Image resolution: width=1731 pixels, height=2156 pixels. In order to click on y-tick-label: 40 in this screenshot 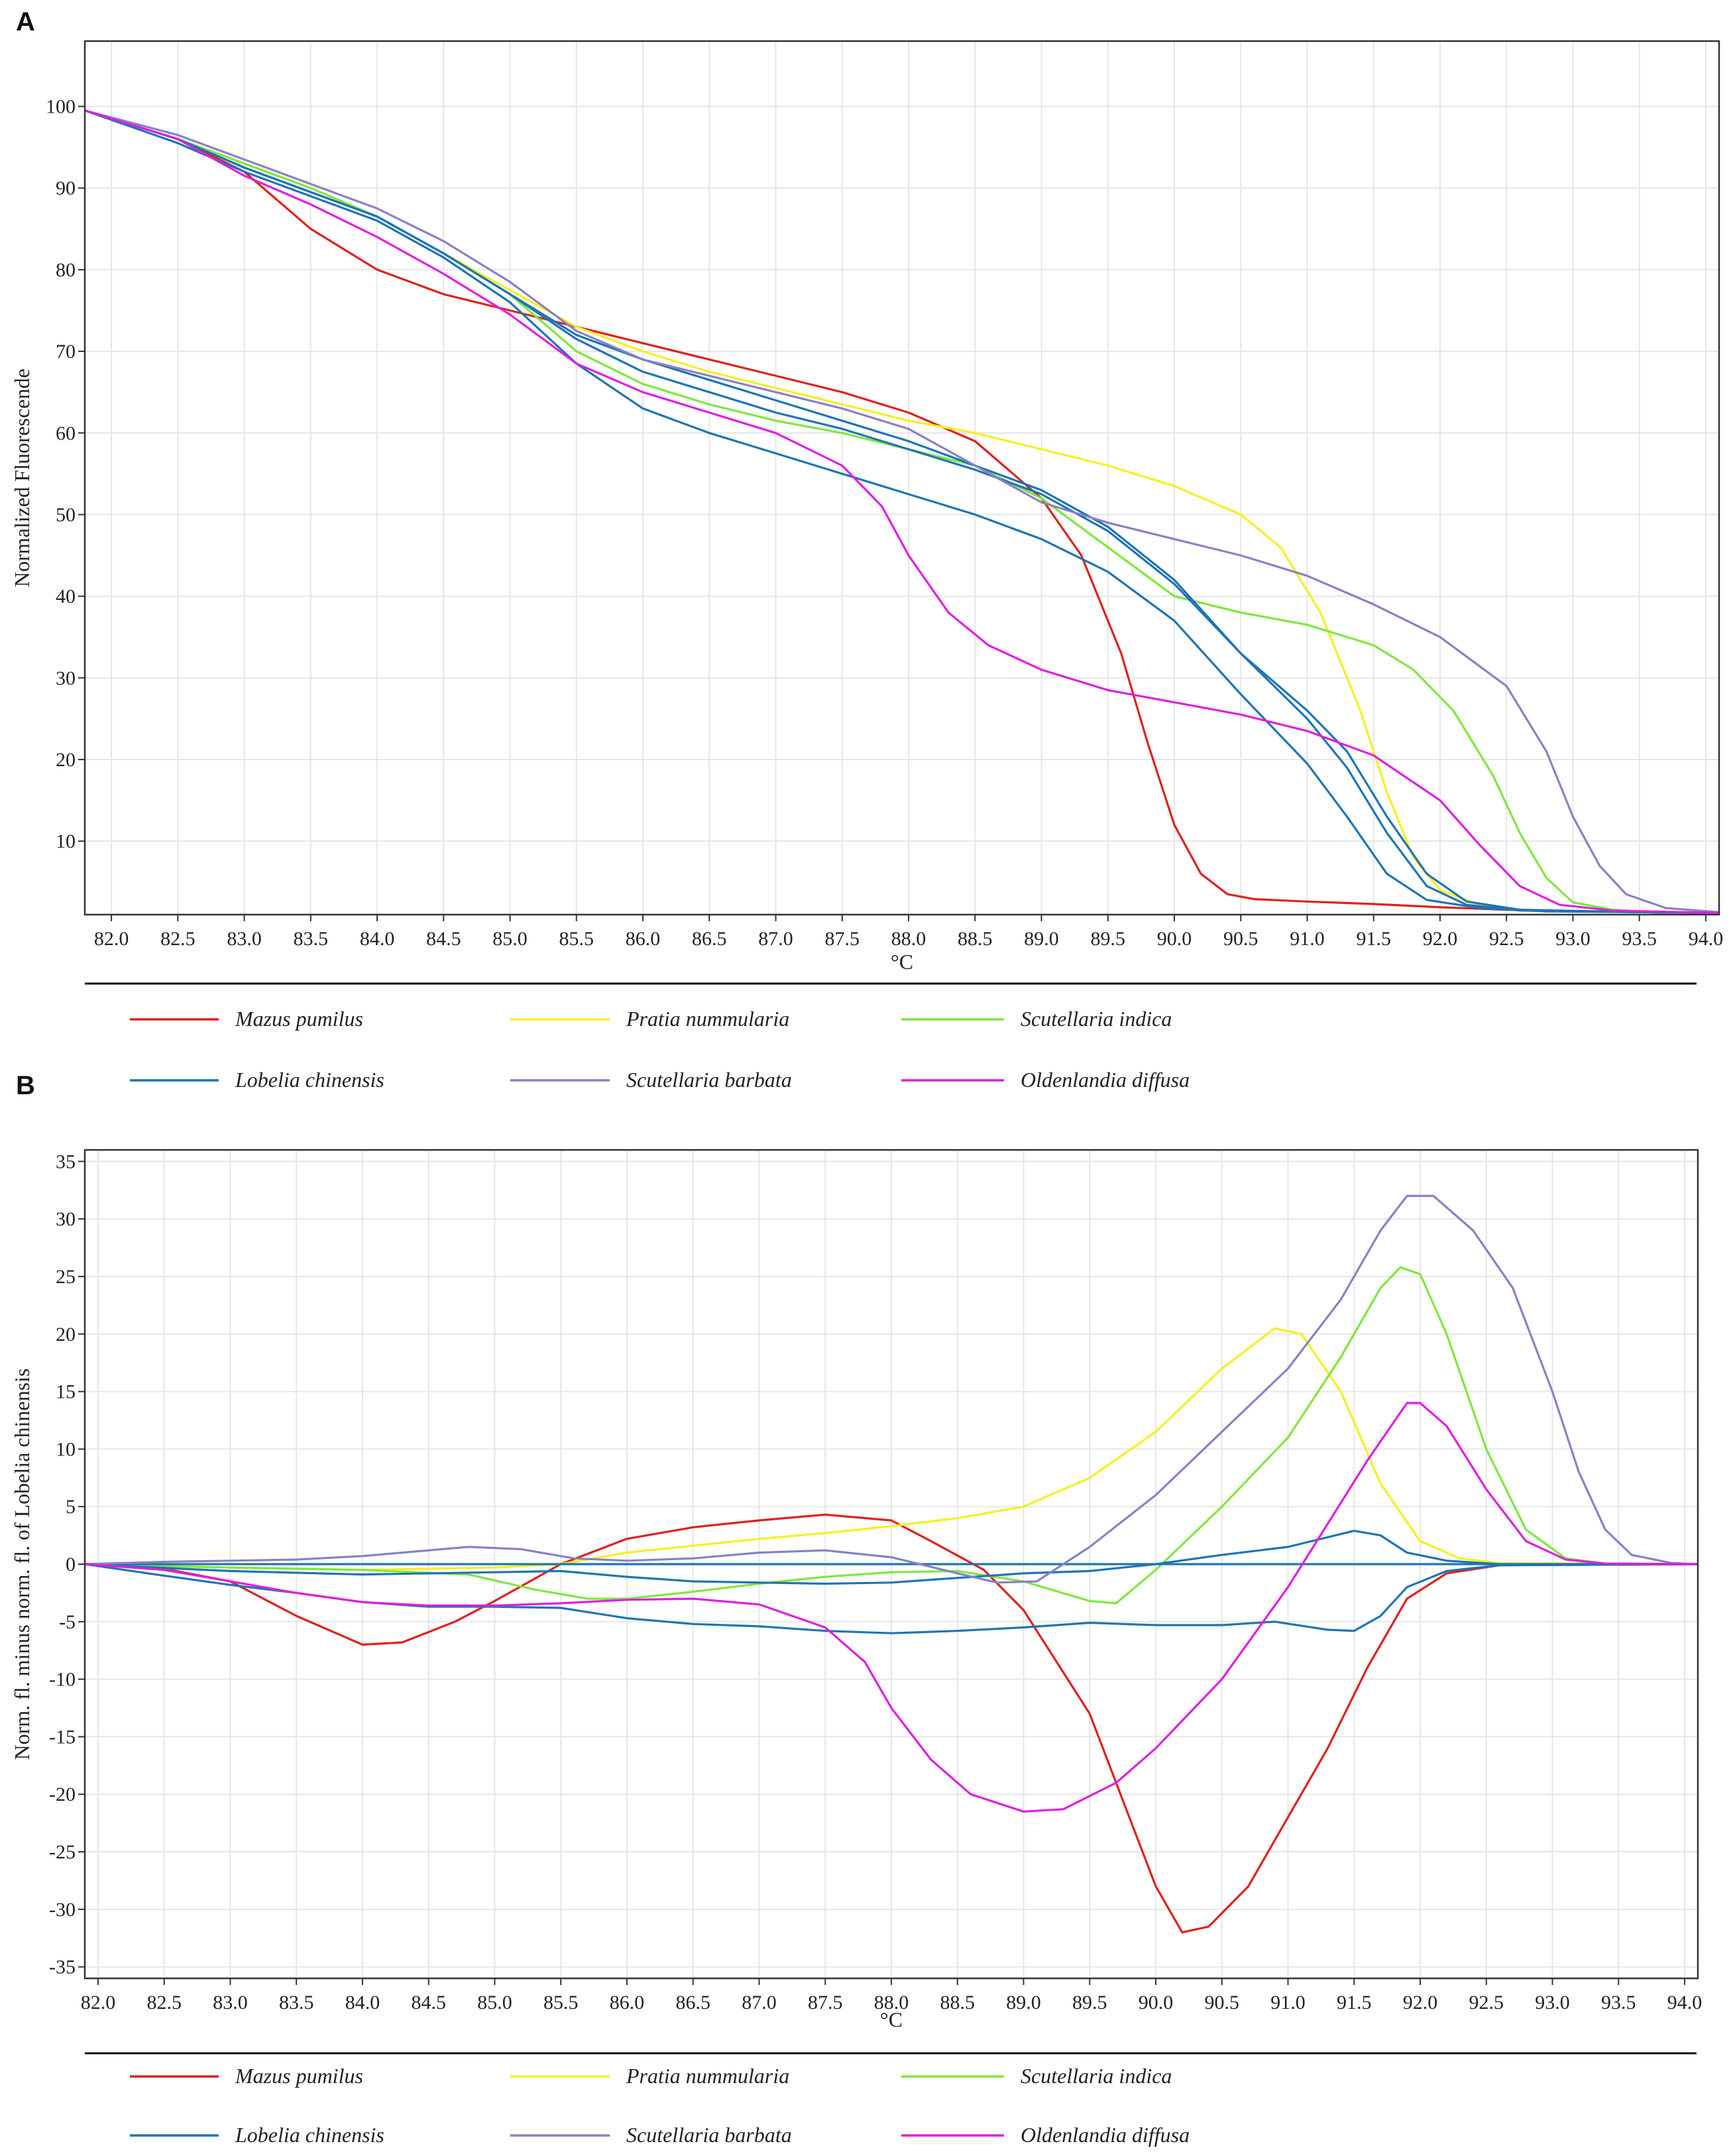, I will do `click(66, 597)`.